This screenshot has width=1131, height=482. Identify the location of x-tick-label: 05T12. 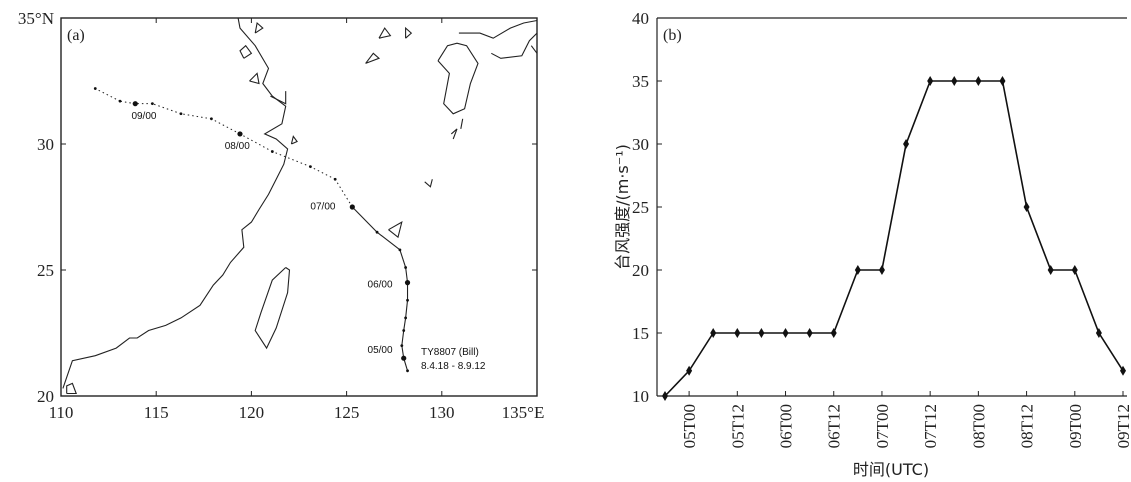
(737, 426).